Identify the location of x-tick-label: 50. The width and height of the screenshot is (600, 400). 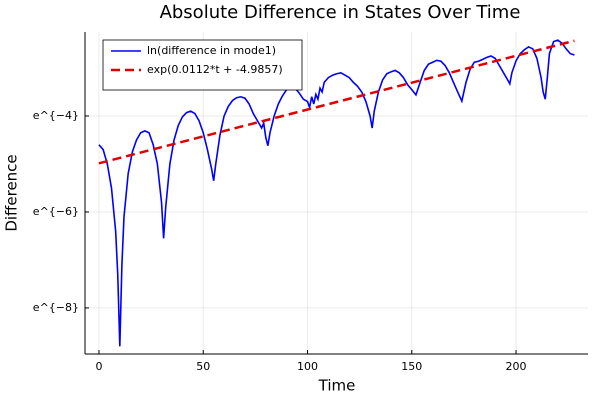
(203, 366).